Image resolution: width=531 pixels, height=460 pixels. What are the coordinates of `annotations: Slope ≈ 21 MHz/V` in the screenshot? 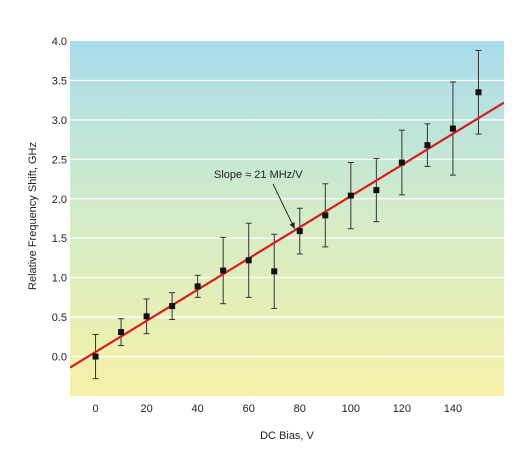 It's located at (258, 199).